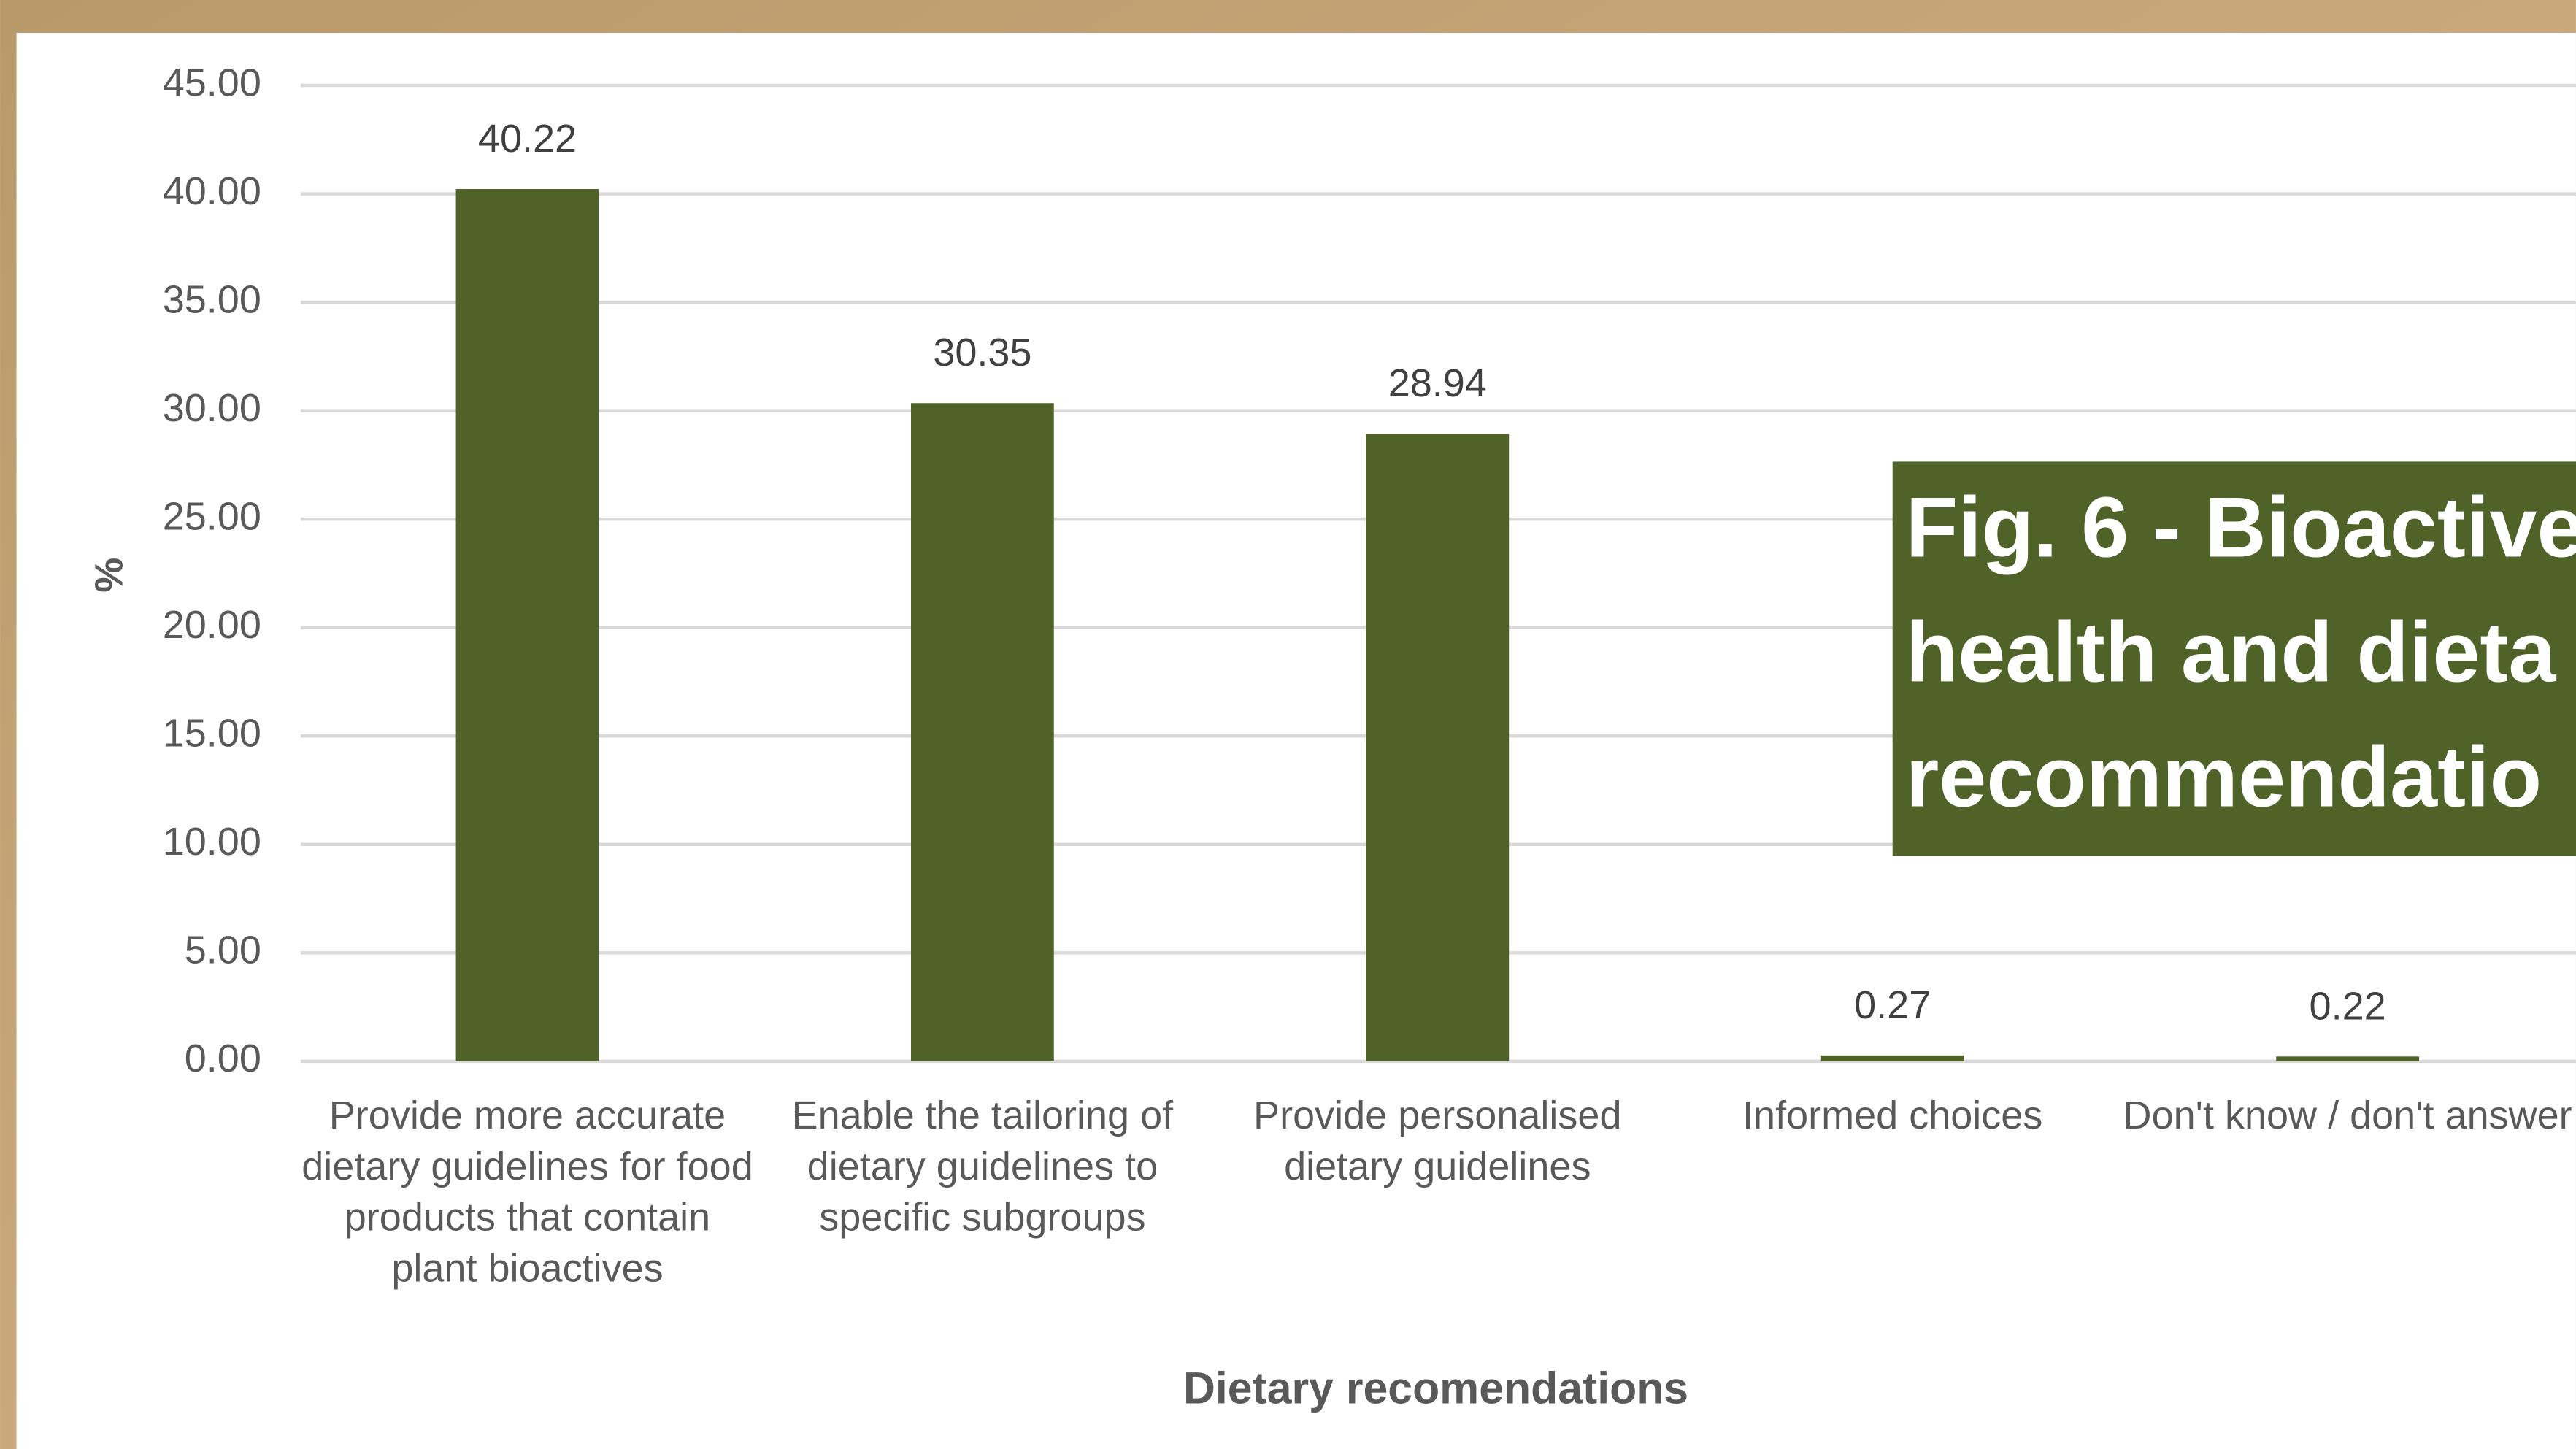 This screenshot has width=2576, height=1449. I want to click on x-tick-label: Don't know / don't answer, so click(2347, 1116).